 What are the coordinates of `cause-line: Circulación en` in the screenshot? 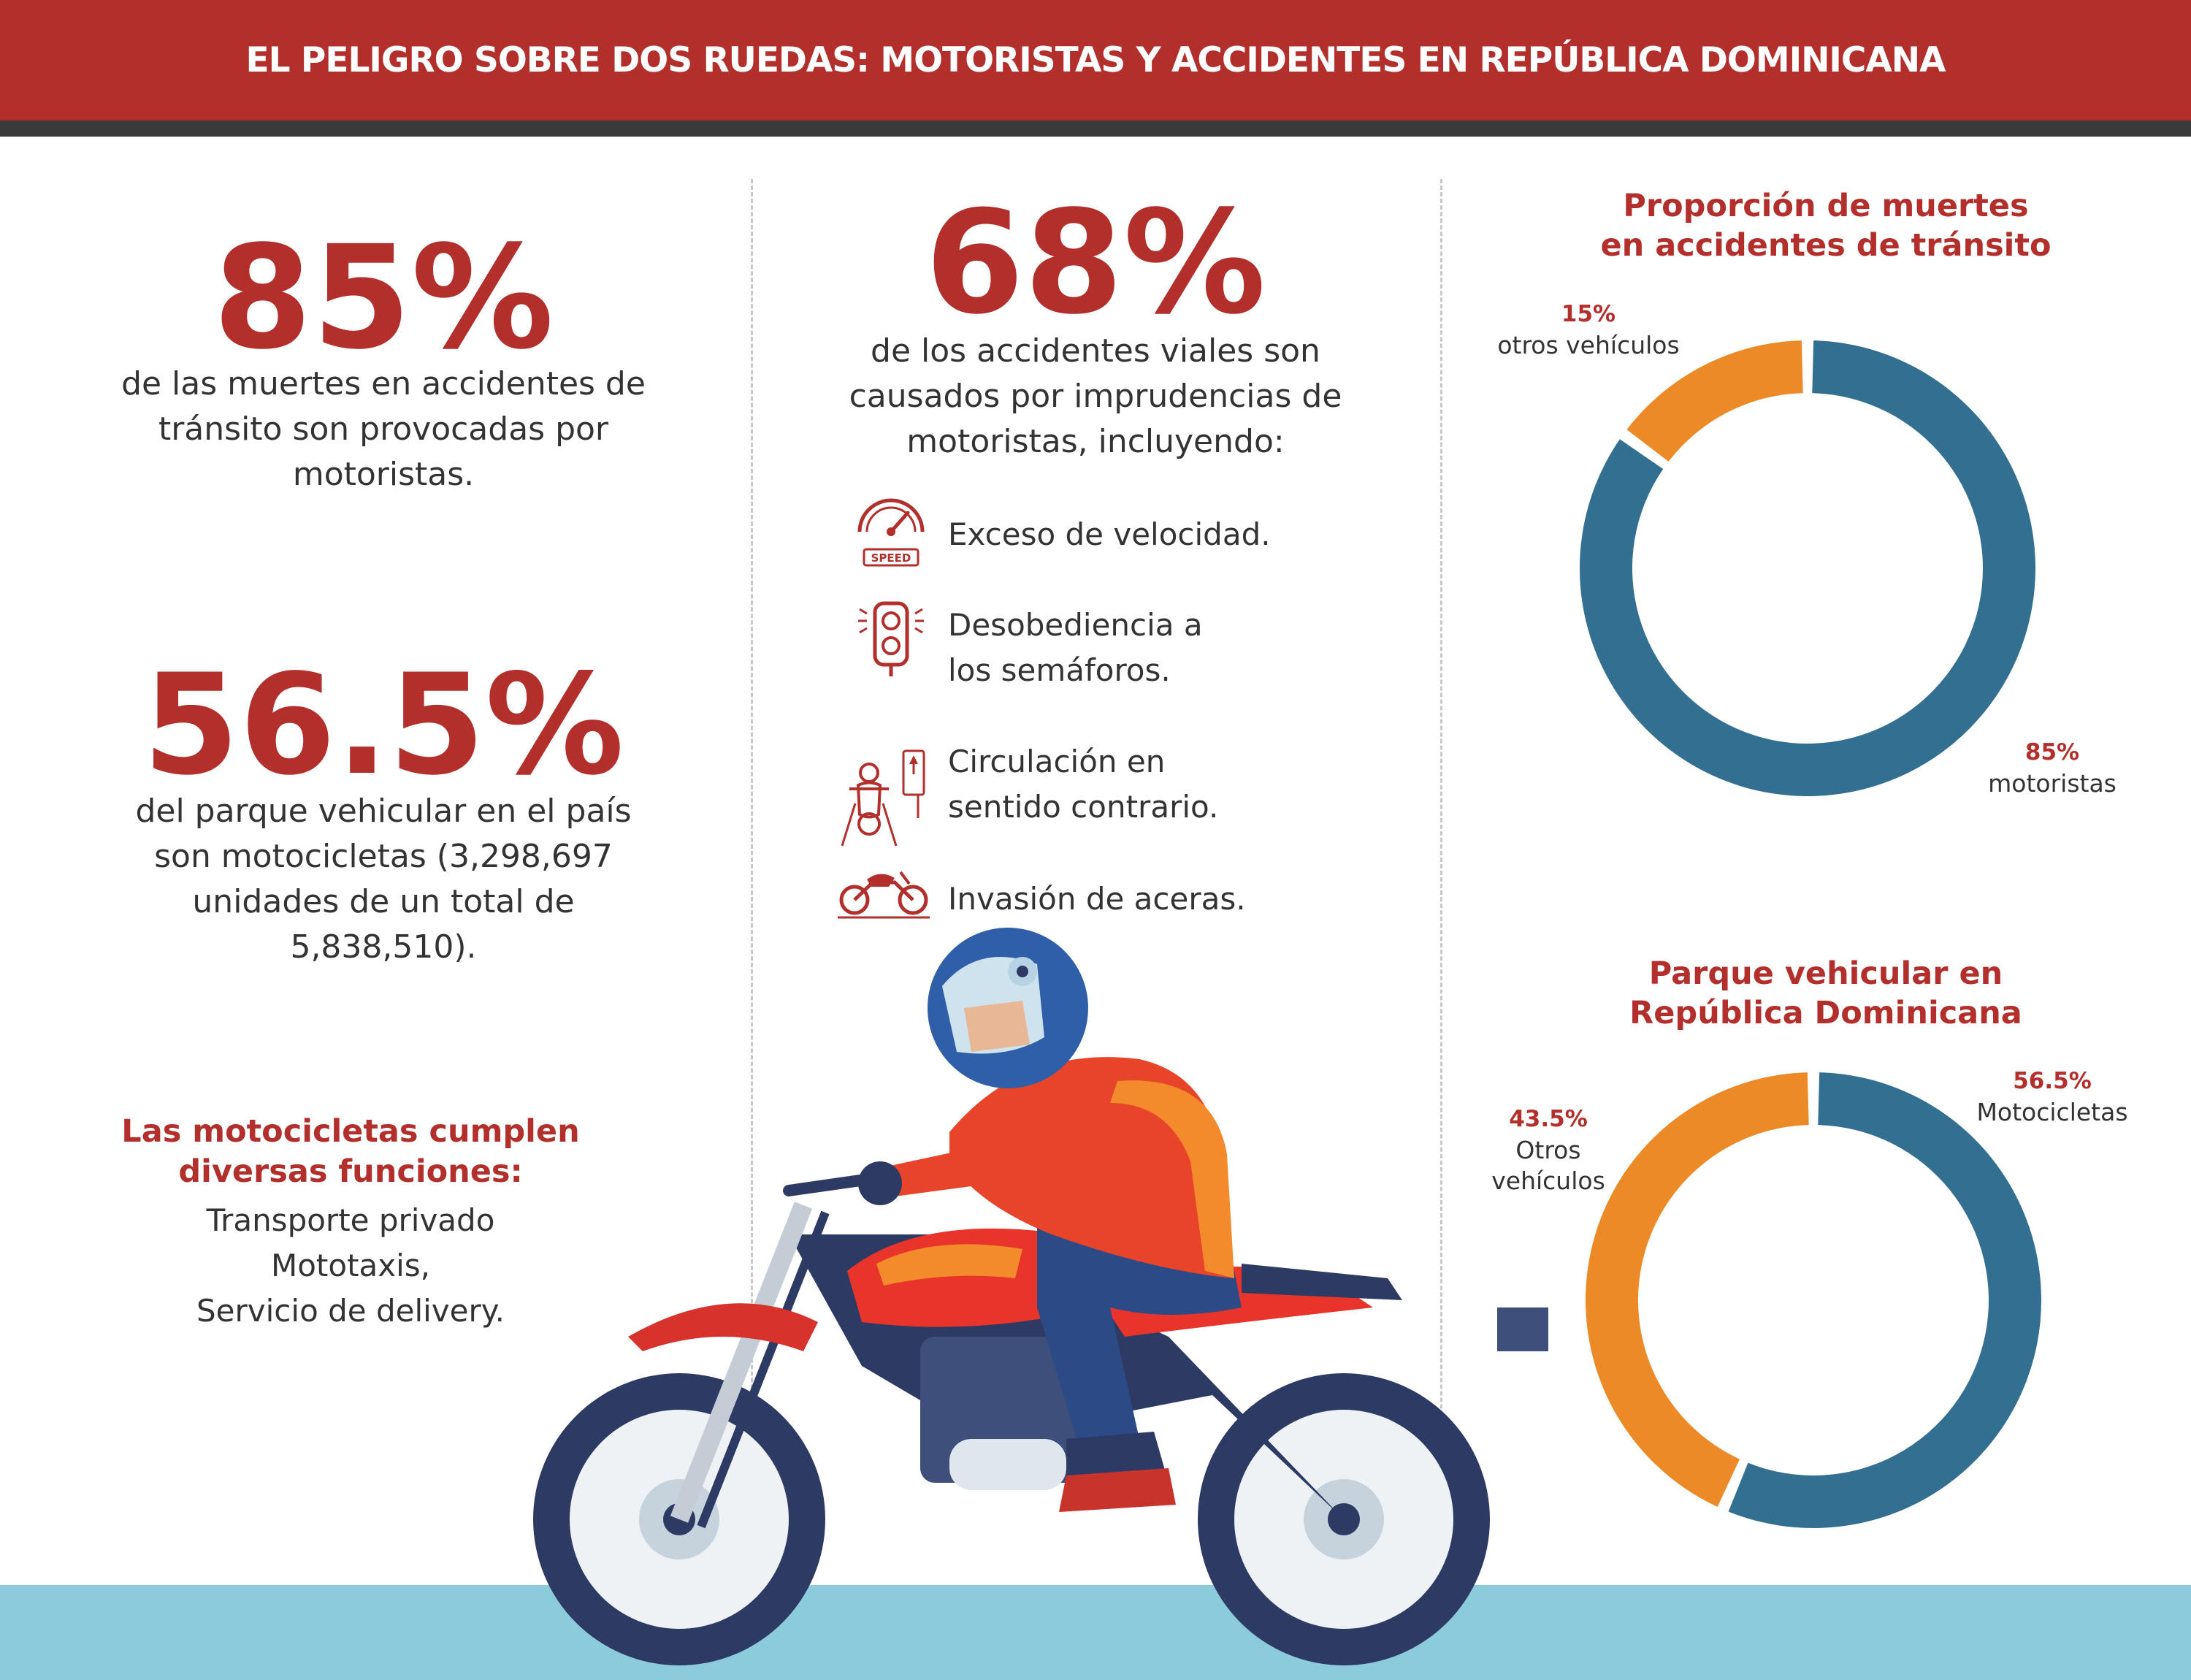 It's located at (1057, 761).